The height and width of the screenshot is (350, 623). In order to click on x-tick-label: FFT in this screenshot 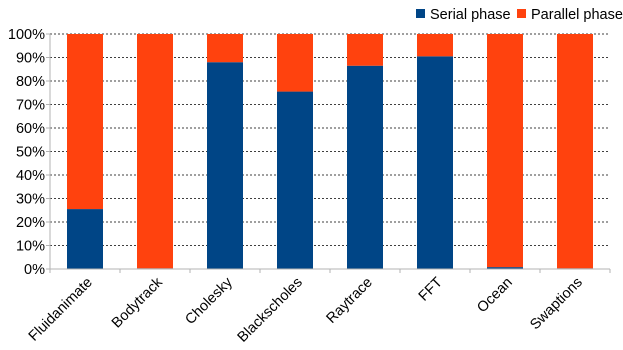, I will do `click(431, 289)`.